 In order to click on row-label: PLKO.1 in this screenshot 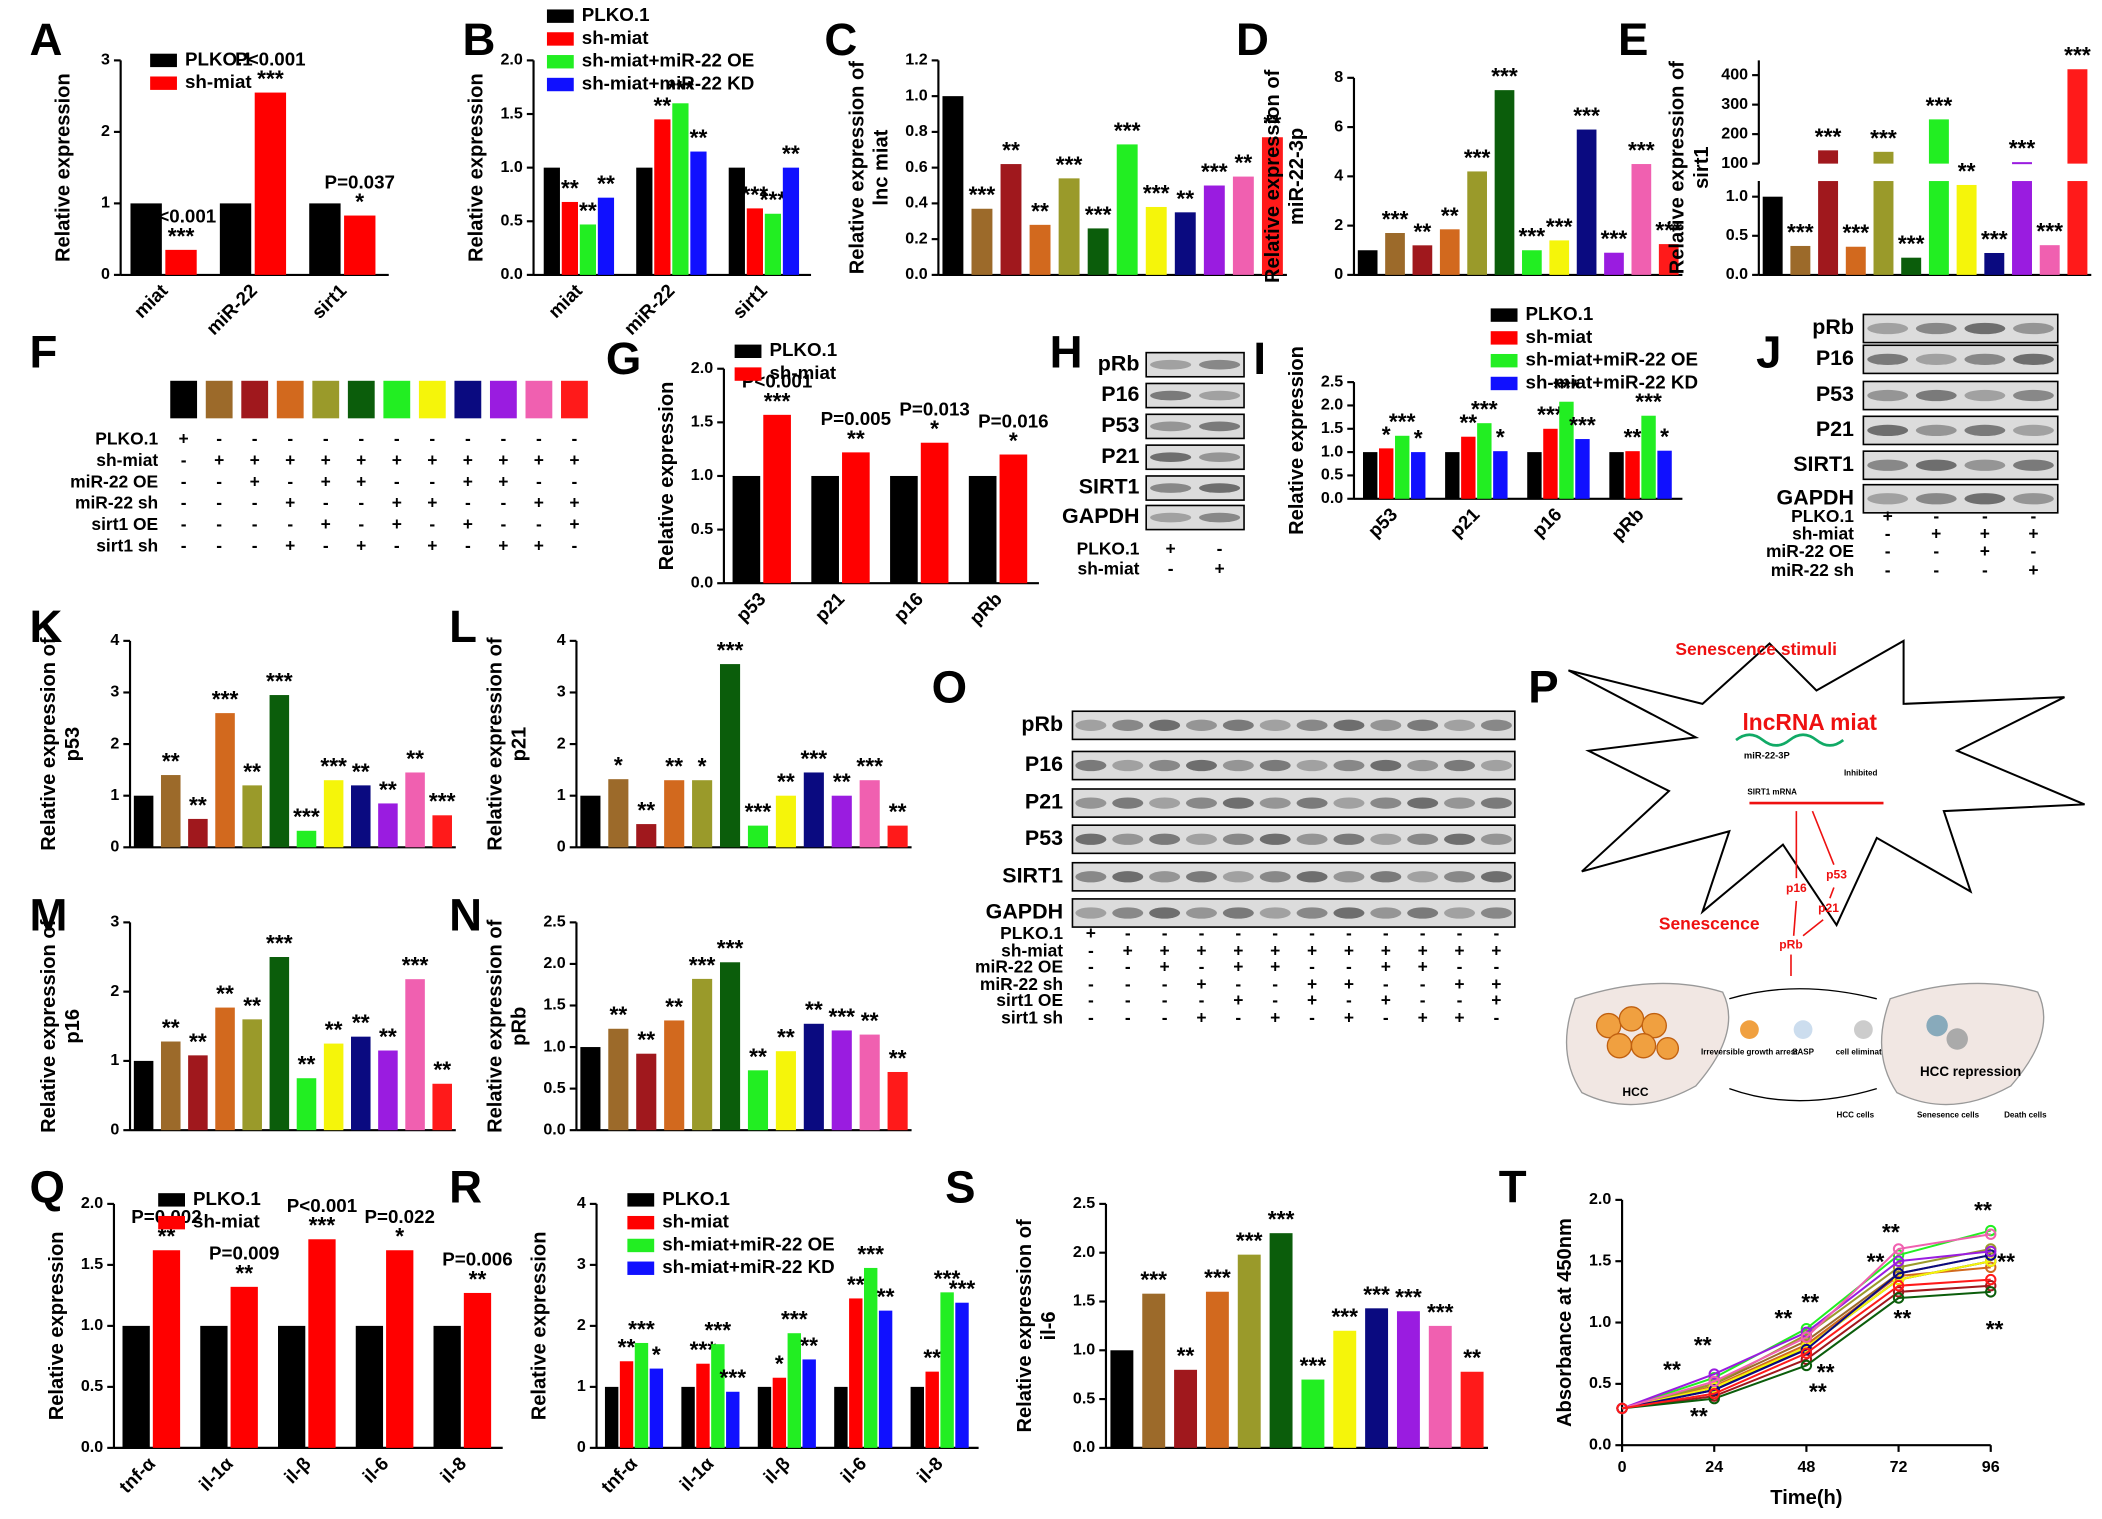, I will do `click(126, 438)`.